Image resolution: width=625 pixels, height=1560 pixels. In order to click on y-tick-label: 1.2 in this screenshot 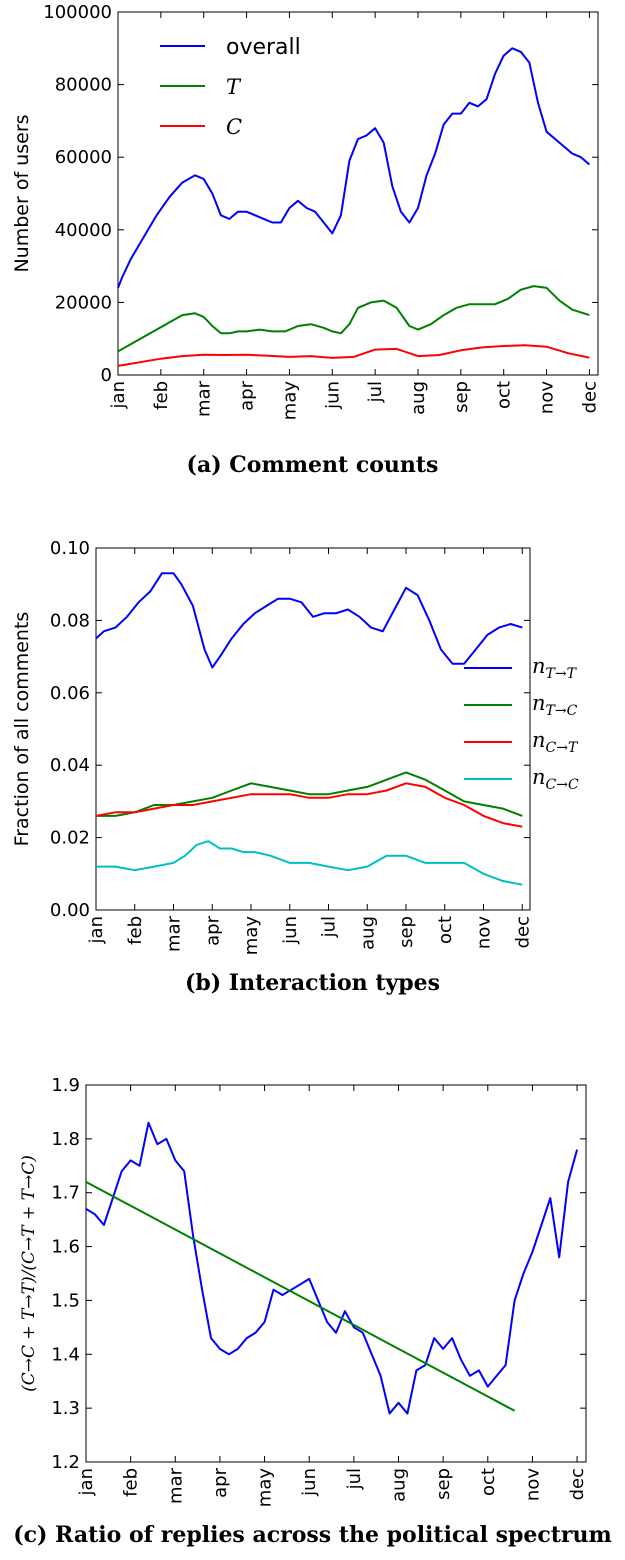, I will do `click(65, 1462)`.